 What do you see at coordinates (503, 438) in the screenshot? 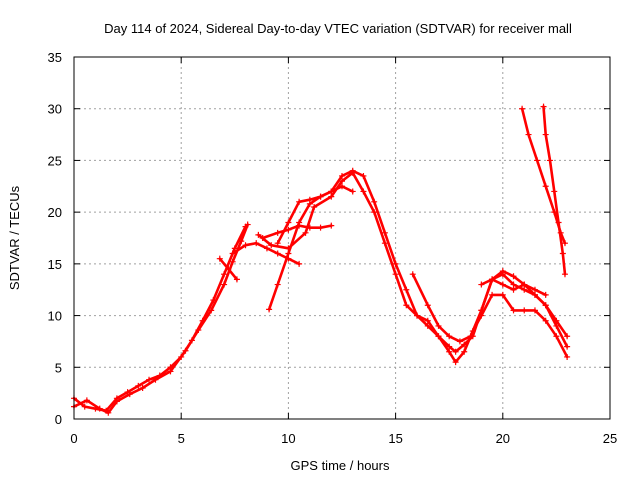
I see `x-tick-label: 20` at bounding box center [503, 438].